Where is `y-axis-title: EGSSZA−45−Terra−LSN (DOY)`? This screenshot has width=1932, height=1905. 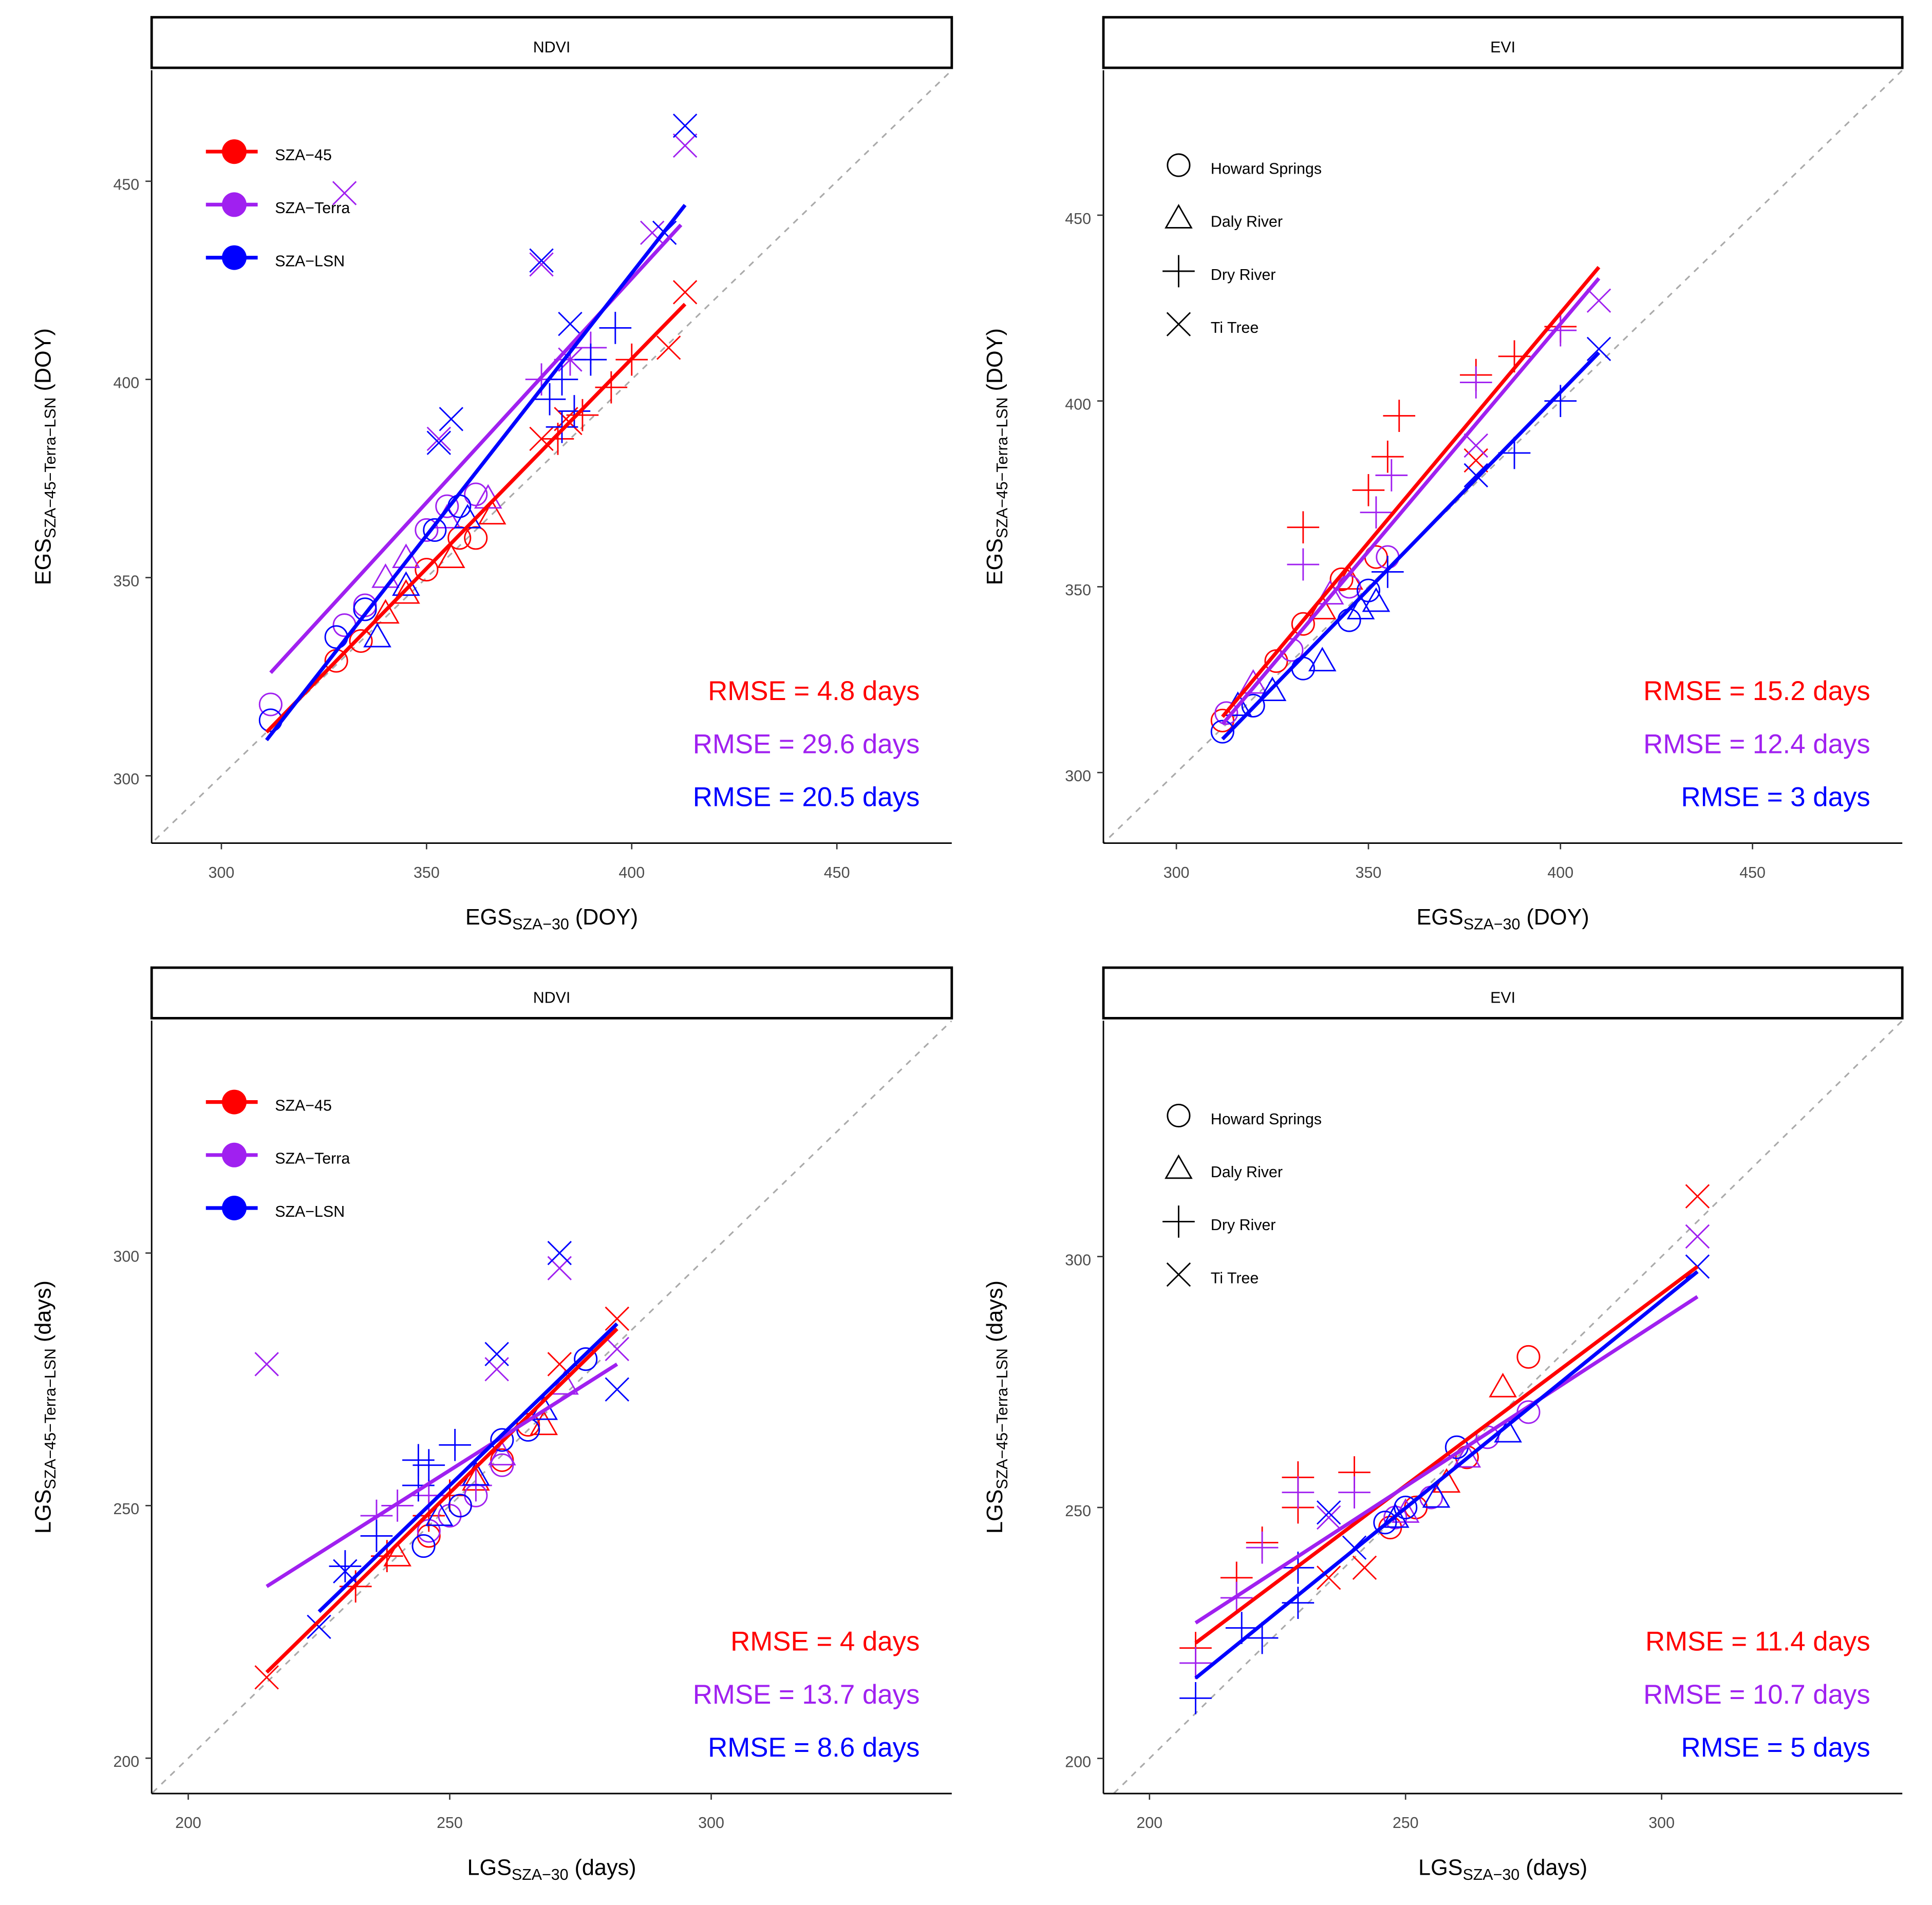
y-axis-title: EGSSZA−45−Terra−LSN (DOY) is located at coordinates (45, 456).